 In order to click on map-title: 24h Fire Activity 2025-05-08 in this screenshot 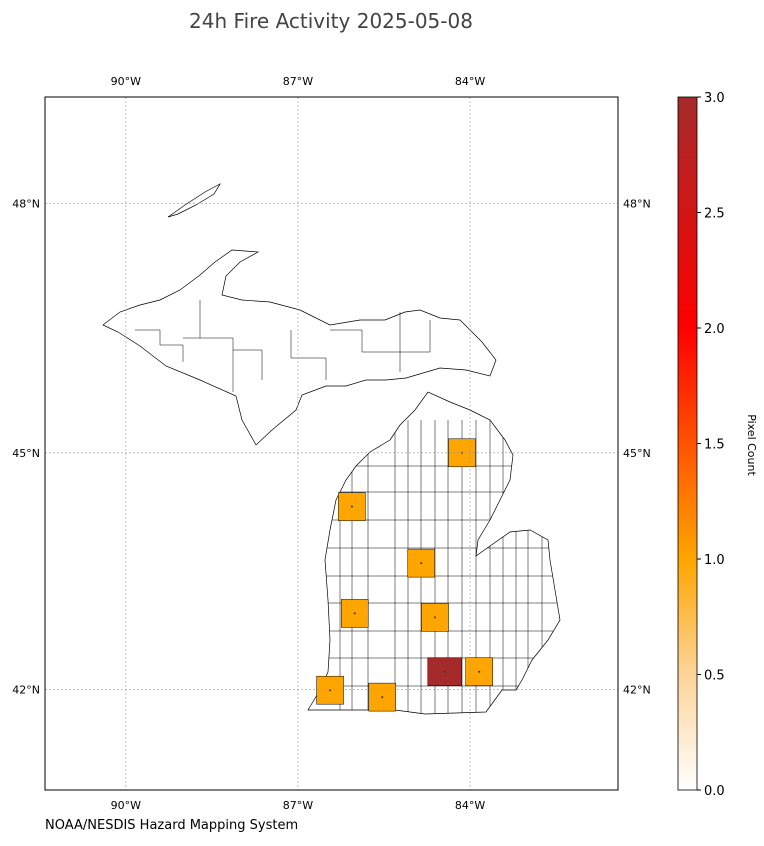, I will do `click(331, 21)`.